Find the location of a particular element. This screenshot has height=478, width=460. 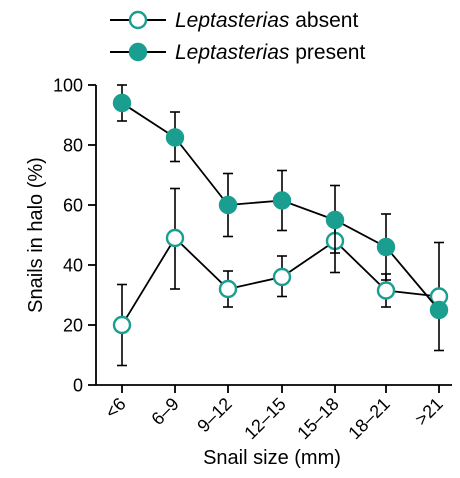

y-tick-label-40: 40 is located at coordinates (73, 266).